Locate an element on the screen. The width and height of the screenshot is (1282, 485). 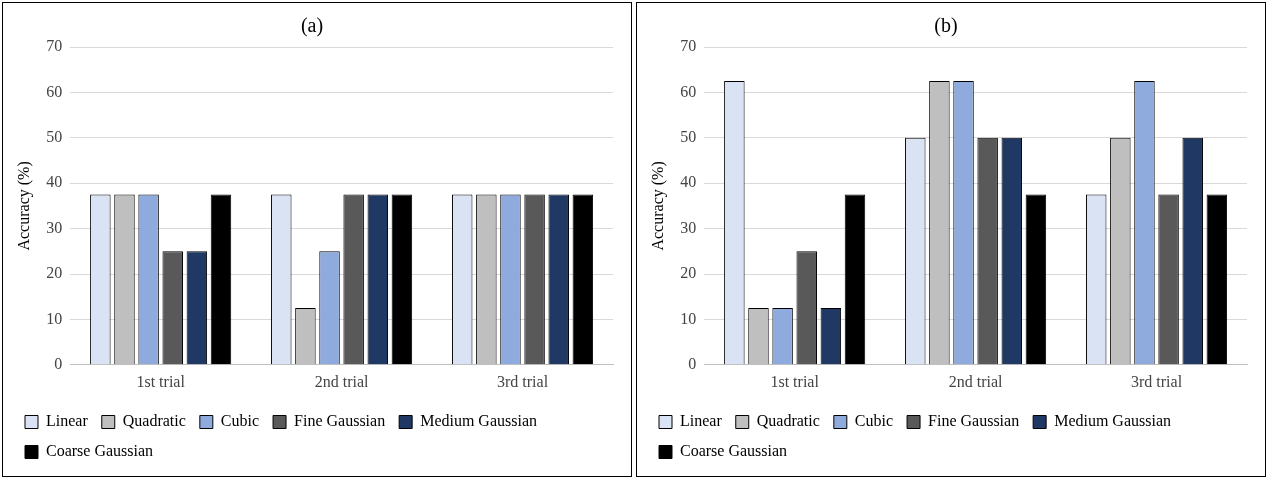
chart-title: (a) is located at coordinates (312, 26).